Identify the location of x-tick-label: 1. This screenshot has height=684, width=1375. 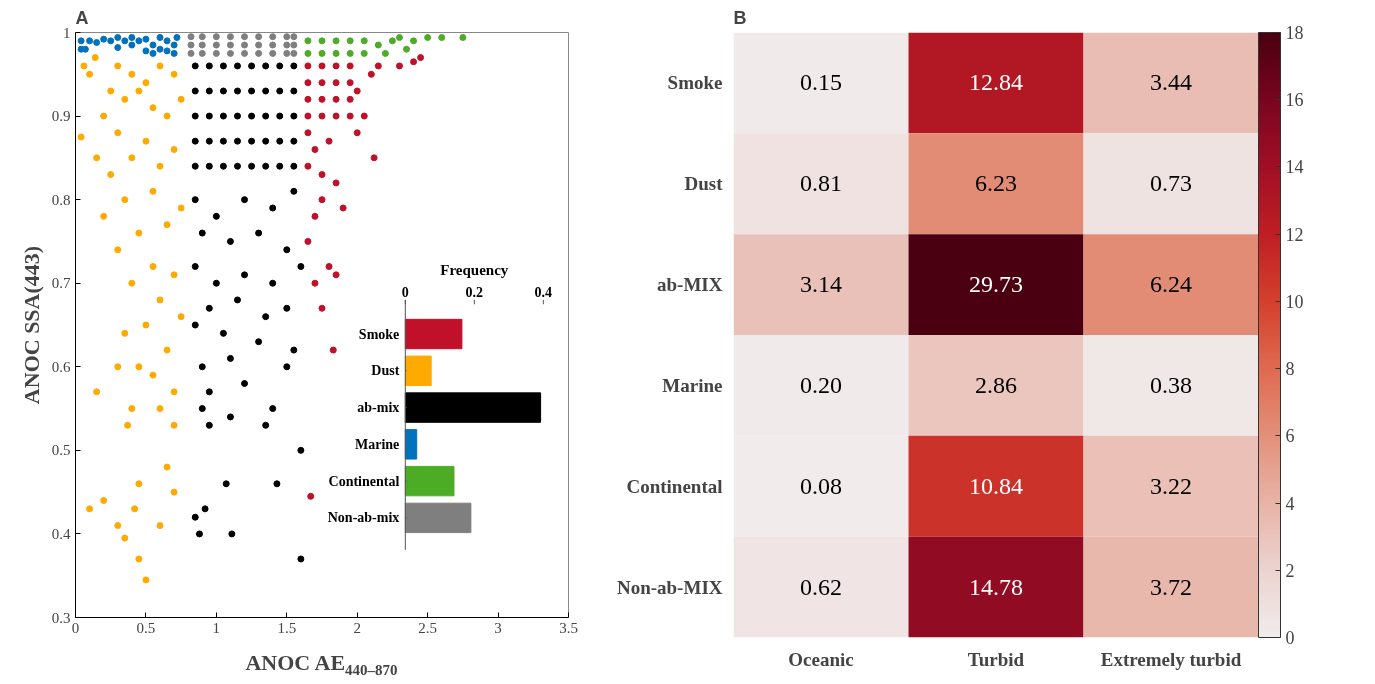
(216, 627).